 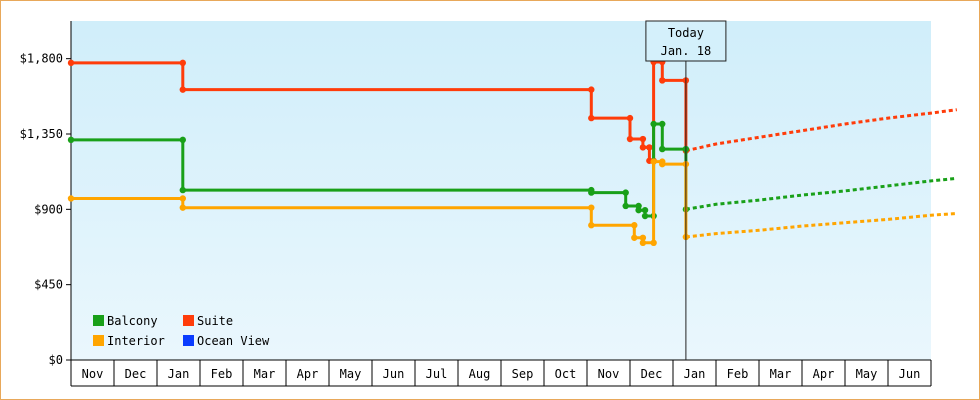 I want to click on today-callout-date: Jan. 18, so click(x=686, y=51).